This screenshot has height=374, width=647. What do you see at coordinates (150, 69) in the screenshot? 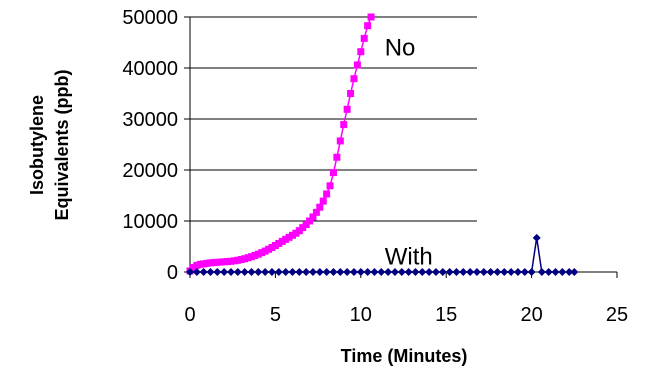
I see `y-tick-label-4: 40000` at bounding box center [150, 69].